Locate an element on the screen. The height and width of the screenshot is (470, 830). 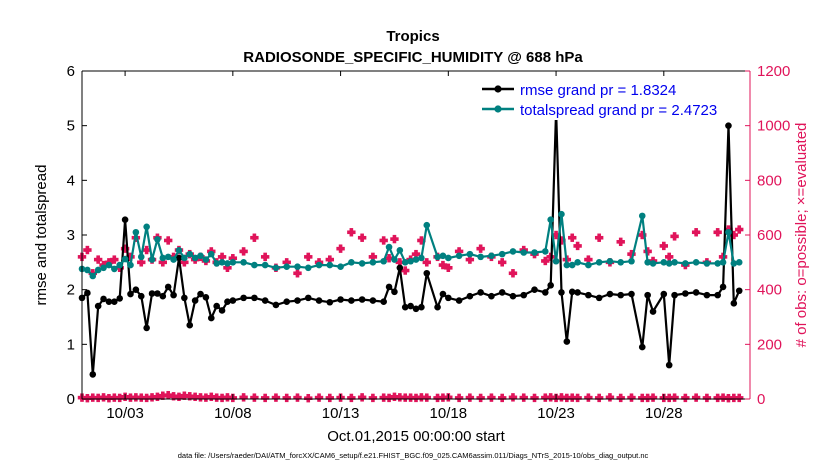
chart-subtitle: RADIOSONDE_SPECIFIC_HUMIDITY @ 688 hPa is located at coordinates (413, 57).